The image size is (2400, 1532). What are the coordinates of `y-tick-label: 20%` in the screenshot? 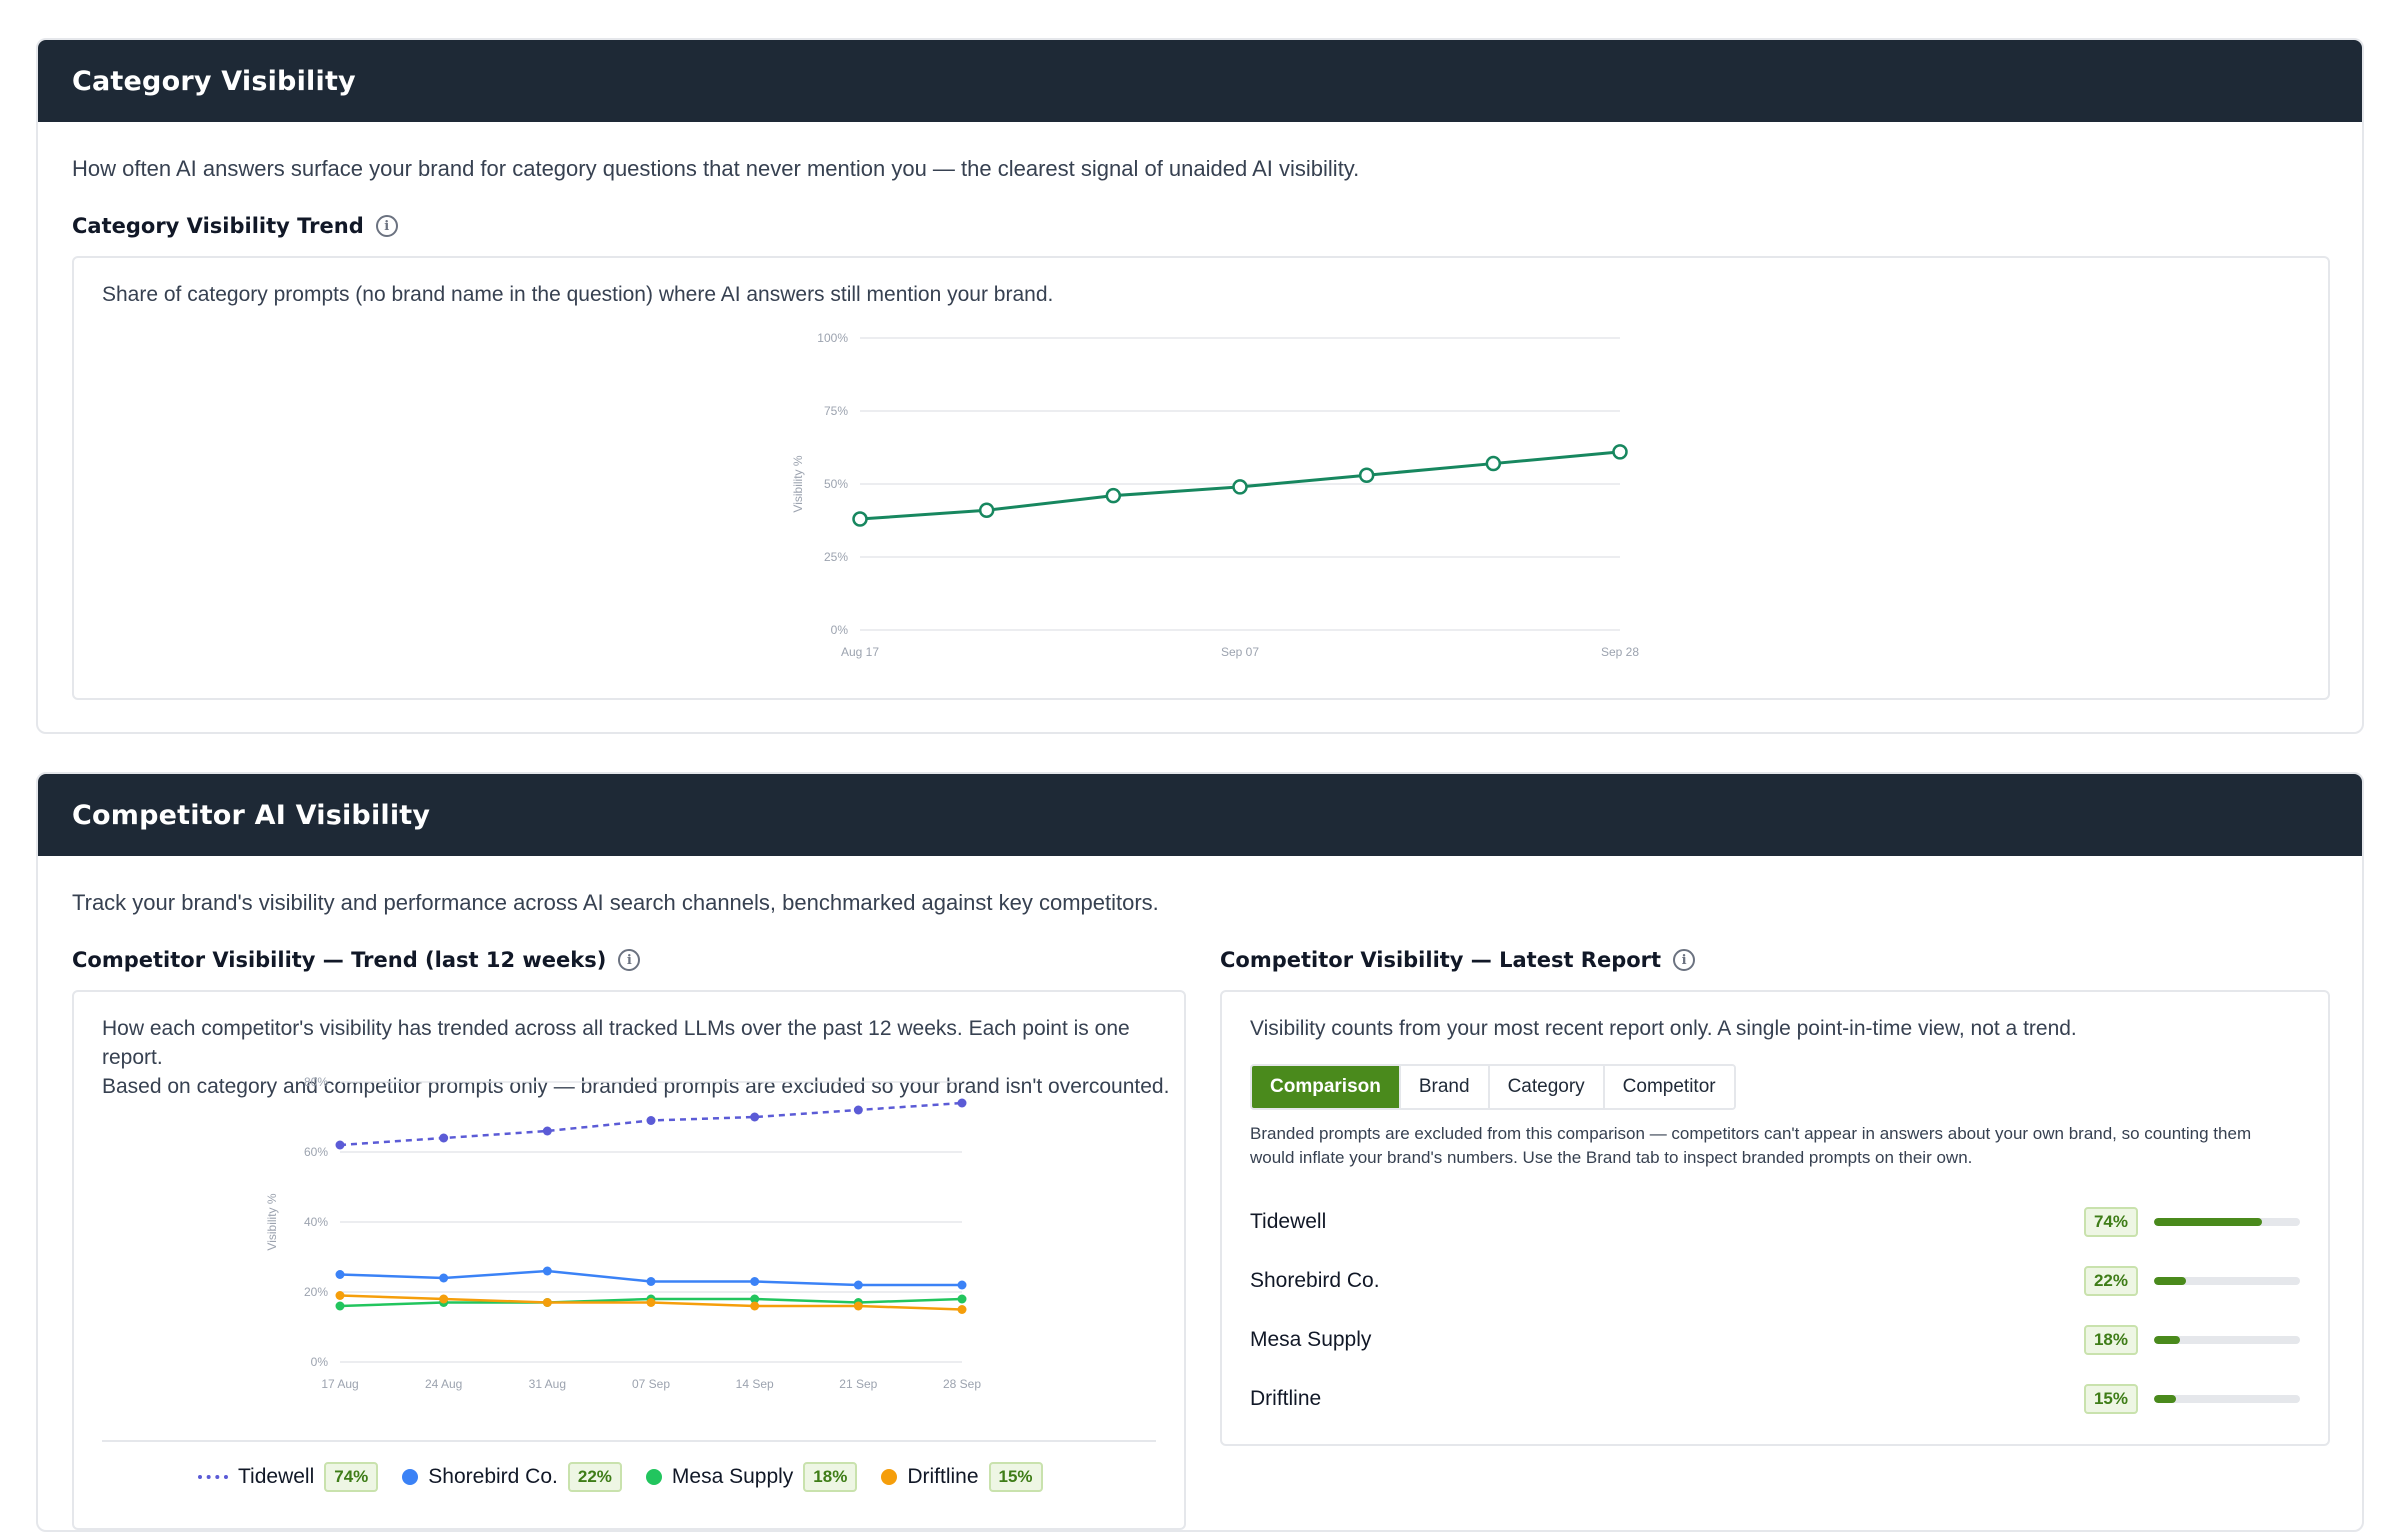 It's located at (316, 1292).